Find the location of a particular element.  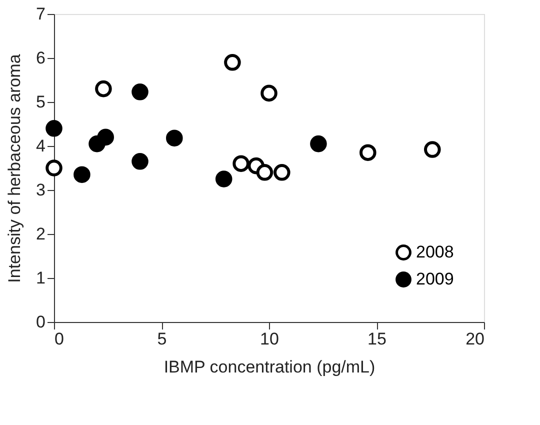

x-tick-label: 20 is located at coordinates (475, 339).